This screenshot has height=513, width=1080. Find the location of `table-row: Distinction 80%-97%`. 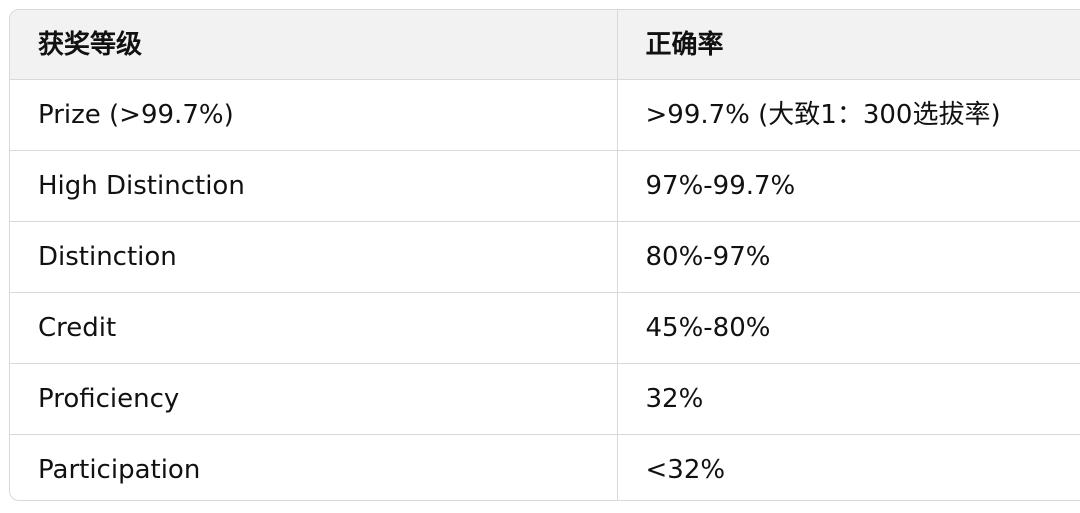

table-row: Distinction 80%-97% is located at coordinates (545, 257).